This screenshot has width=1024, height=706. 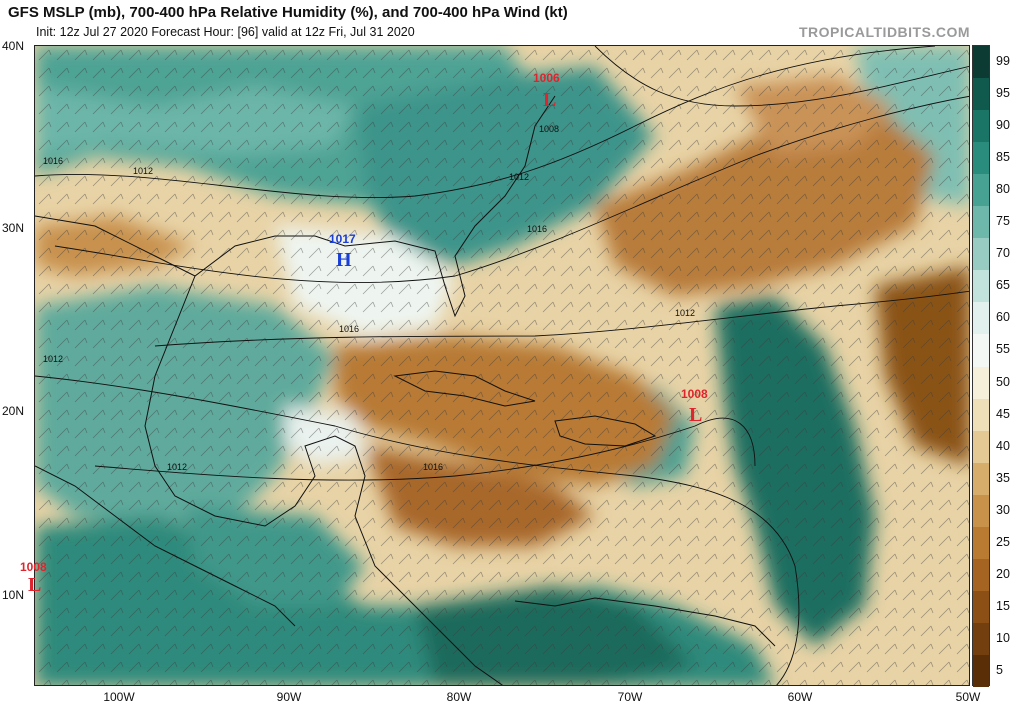 What do you see at coordinates (1003, 413) in the screenshot?
I see `colorbar-label: 45` at bounding box center [1003, 413].